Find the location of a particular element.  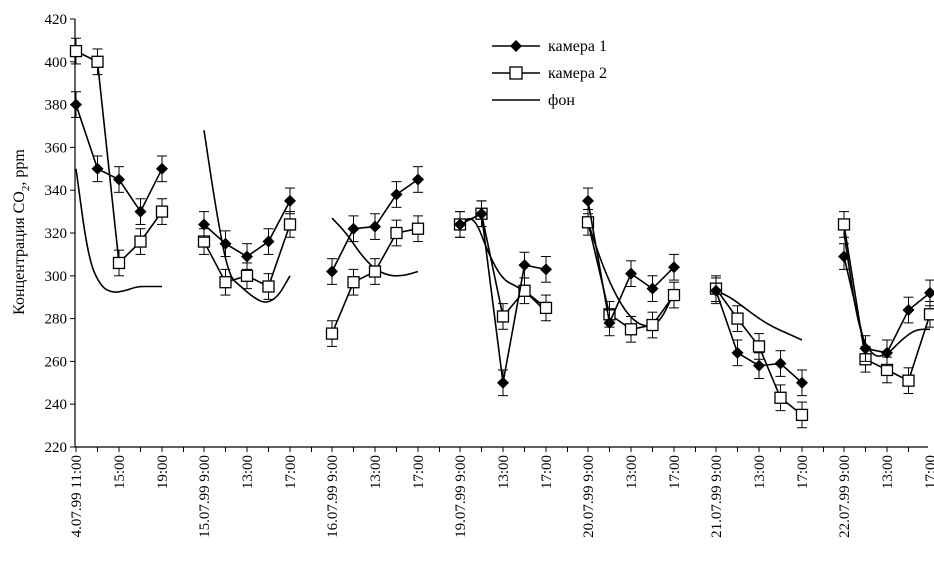

legend-label-chamber-1: камера 1 is located at coordinates (577, 46).